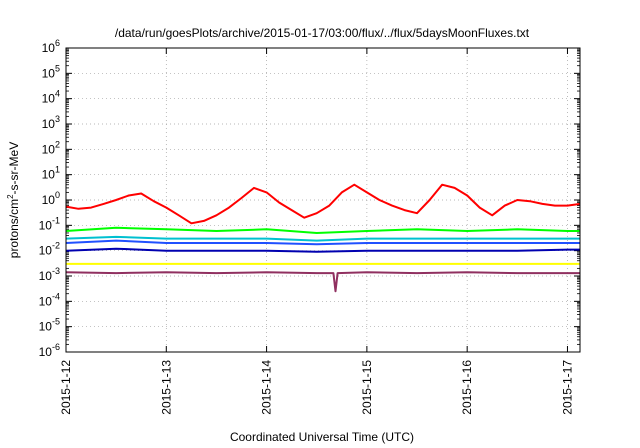 The image size is (640, 448). What do you see at coordinates (49, 274) in the screenshot?
I see `y-tick-label: 10⁻³` at bounding box center [49, 274].